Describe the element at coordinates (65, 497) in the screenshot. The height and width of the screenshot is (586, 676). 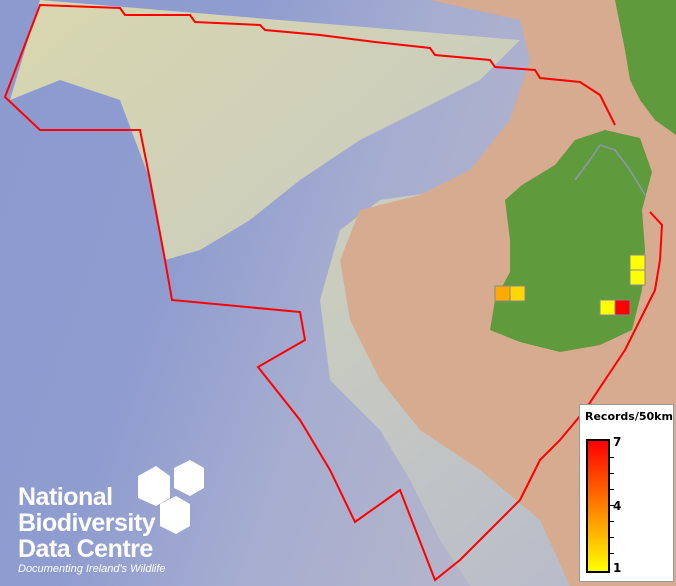
I see `logo-line1: National` at that location.